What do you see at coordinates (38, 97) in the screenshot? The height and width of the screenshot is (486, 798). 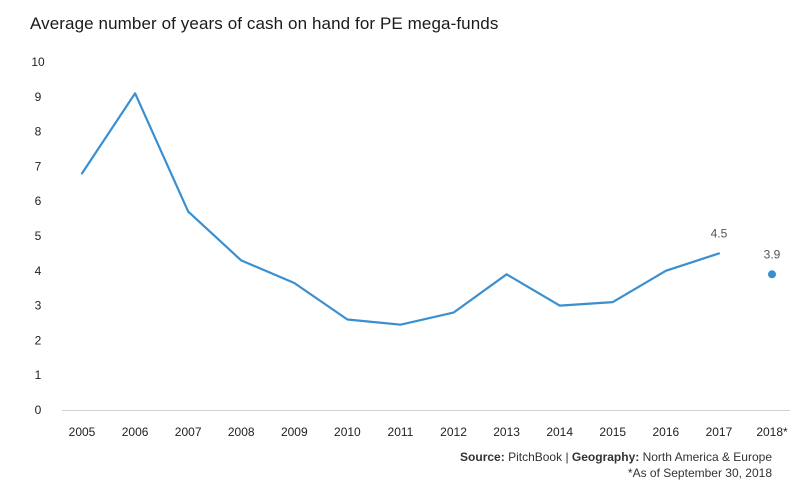 I see `y-tick-label: 9` at bounding box center [38, 97].